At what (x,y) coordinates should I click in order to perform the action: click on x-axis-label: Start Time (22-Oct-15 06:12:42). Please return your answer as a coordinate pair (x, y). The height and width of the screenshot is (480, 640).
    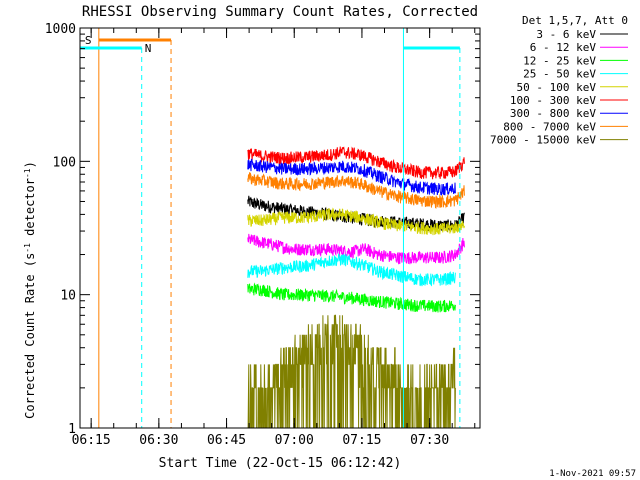
    Looking at the image, I should click on (280, 463).